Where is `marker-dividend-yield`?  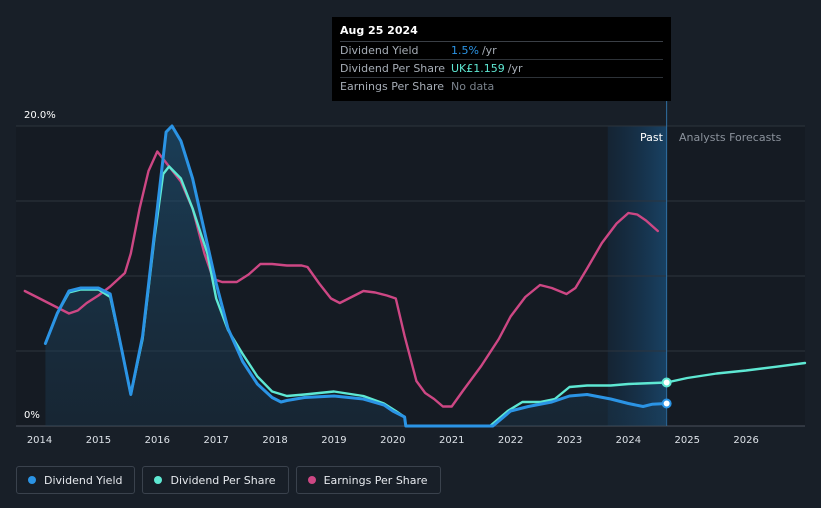
marker-dividend-yield is located at coordinates (666, 403).